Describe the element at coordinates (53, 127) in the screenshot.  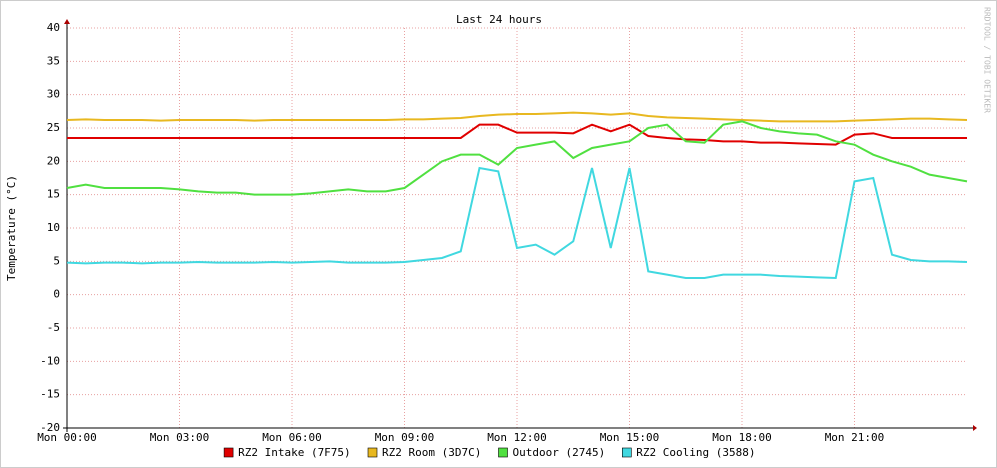
I see `y-tick-label: 25` at that location.